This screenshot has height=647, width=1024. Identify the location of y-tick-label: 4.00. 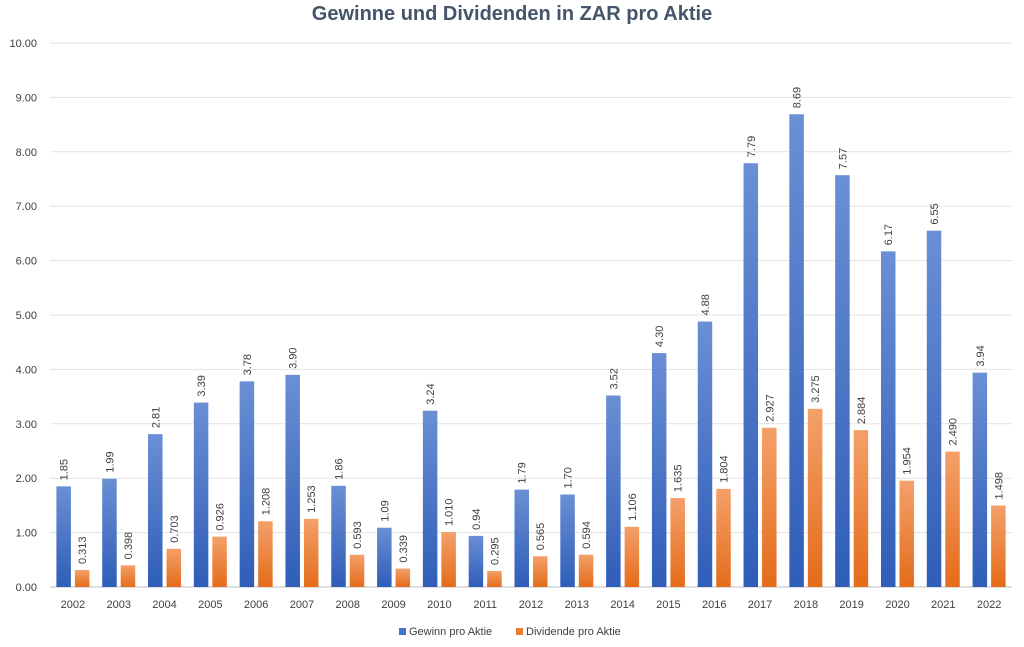
(26, 370).